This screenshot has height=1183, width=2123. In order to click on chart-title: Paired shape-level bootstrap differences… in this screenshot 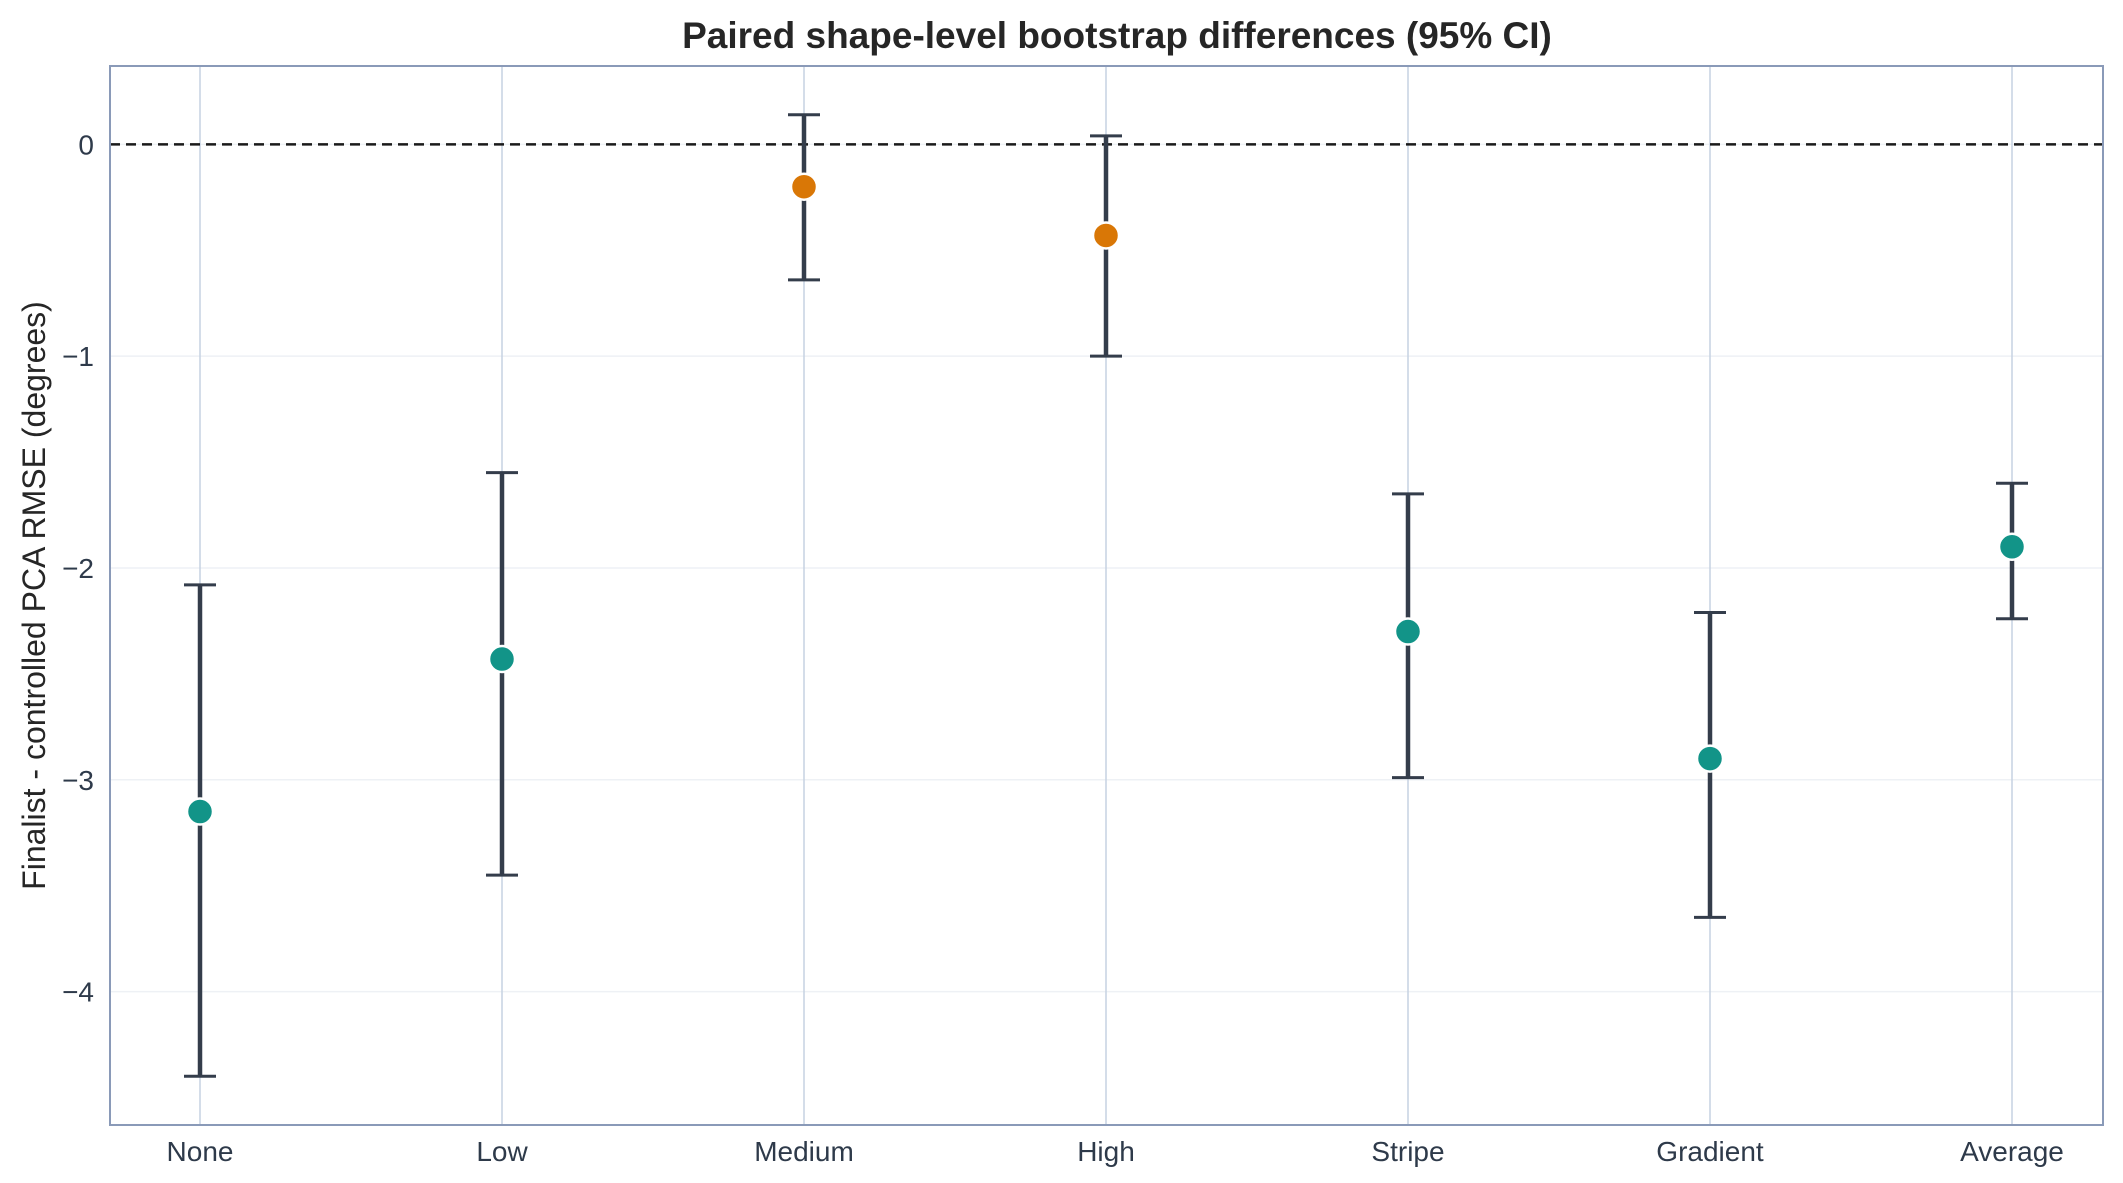, I will do `click(1117, 35)`.